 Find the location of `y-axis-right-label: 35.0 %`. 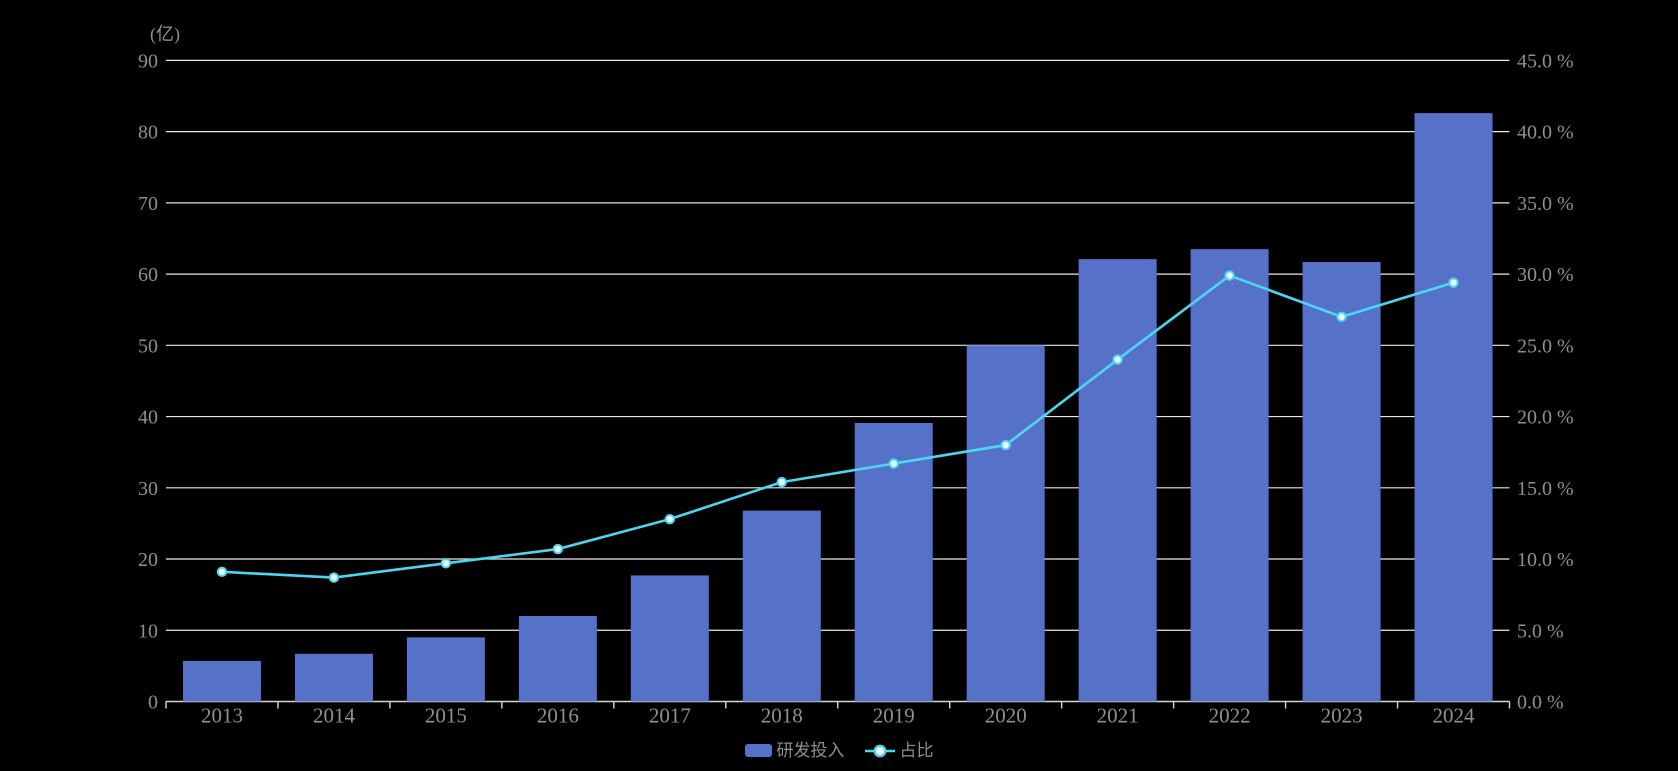

y-axis-right-label: 35.0 % is located at coordinates (1545, 204).